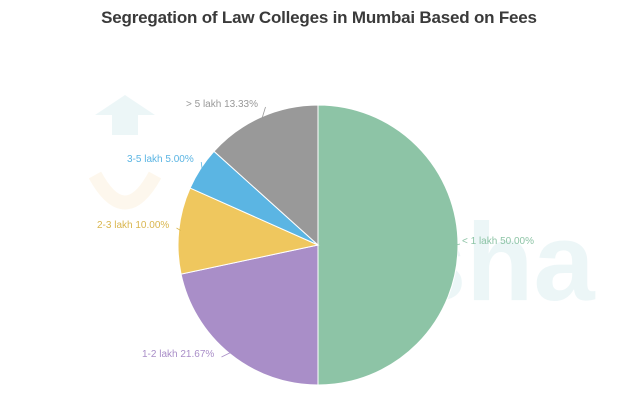 This screenshot has height=400, width=638. I want to click on slice-label: 2-3 lakh 10.00%, so click(133, 225).